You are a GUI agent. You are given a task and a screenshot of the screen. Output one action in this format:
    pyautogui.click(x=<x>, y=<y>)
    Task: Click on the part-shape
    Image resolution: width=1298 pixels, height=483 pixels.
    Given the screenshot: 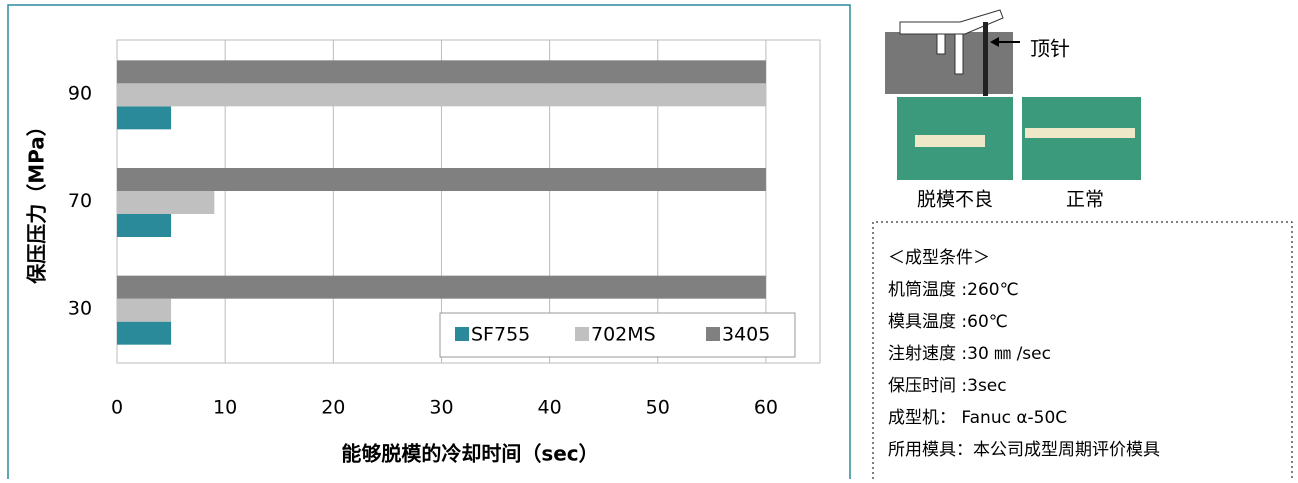 What is the action you would take?
    pyautogui.click(x=951, y=22)
    